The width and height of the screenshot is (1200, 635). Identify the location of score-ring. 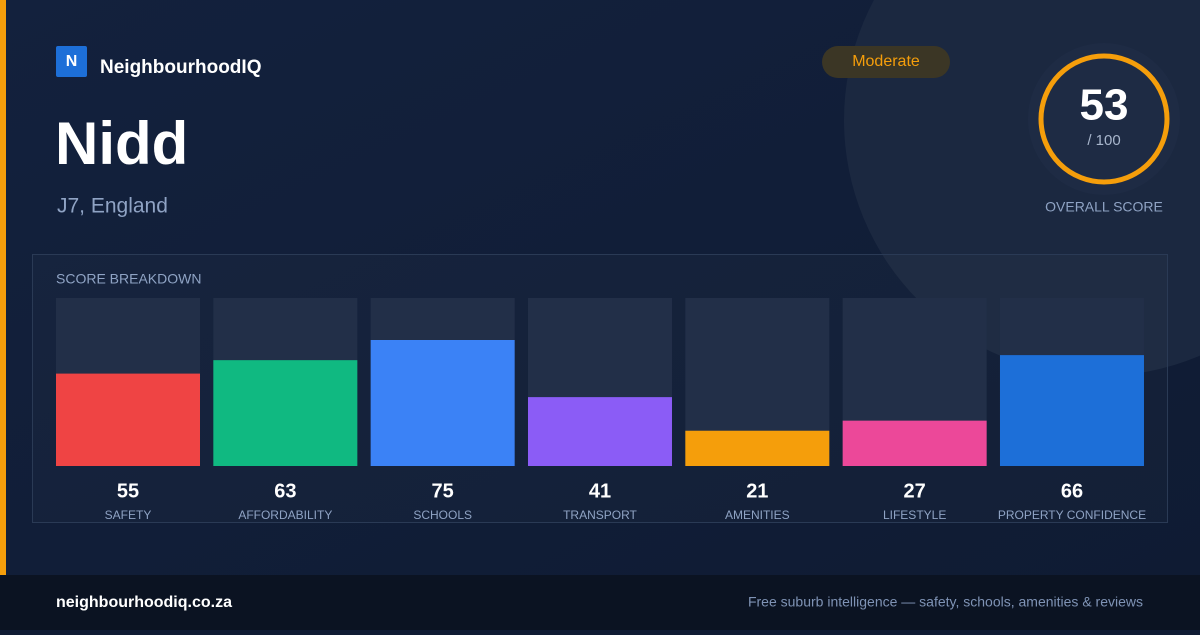
(1104, 119).